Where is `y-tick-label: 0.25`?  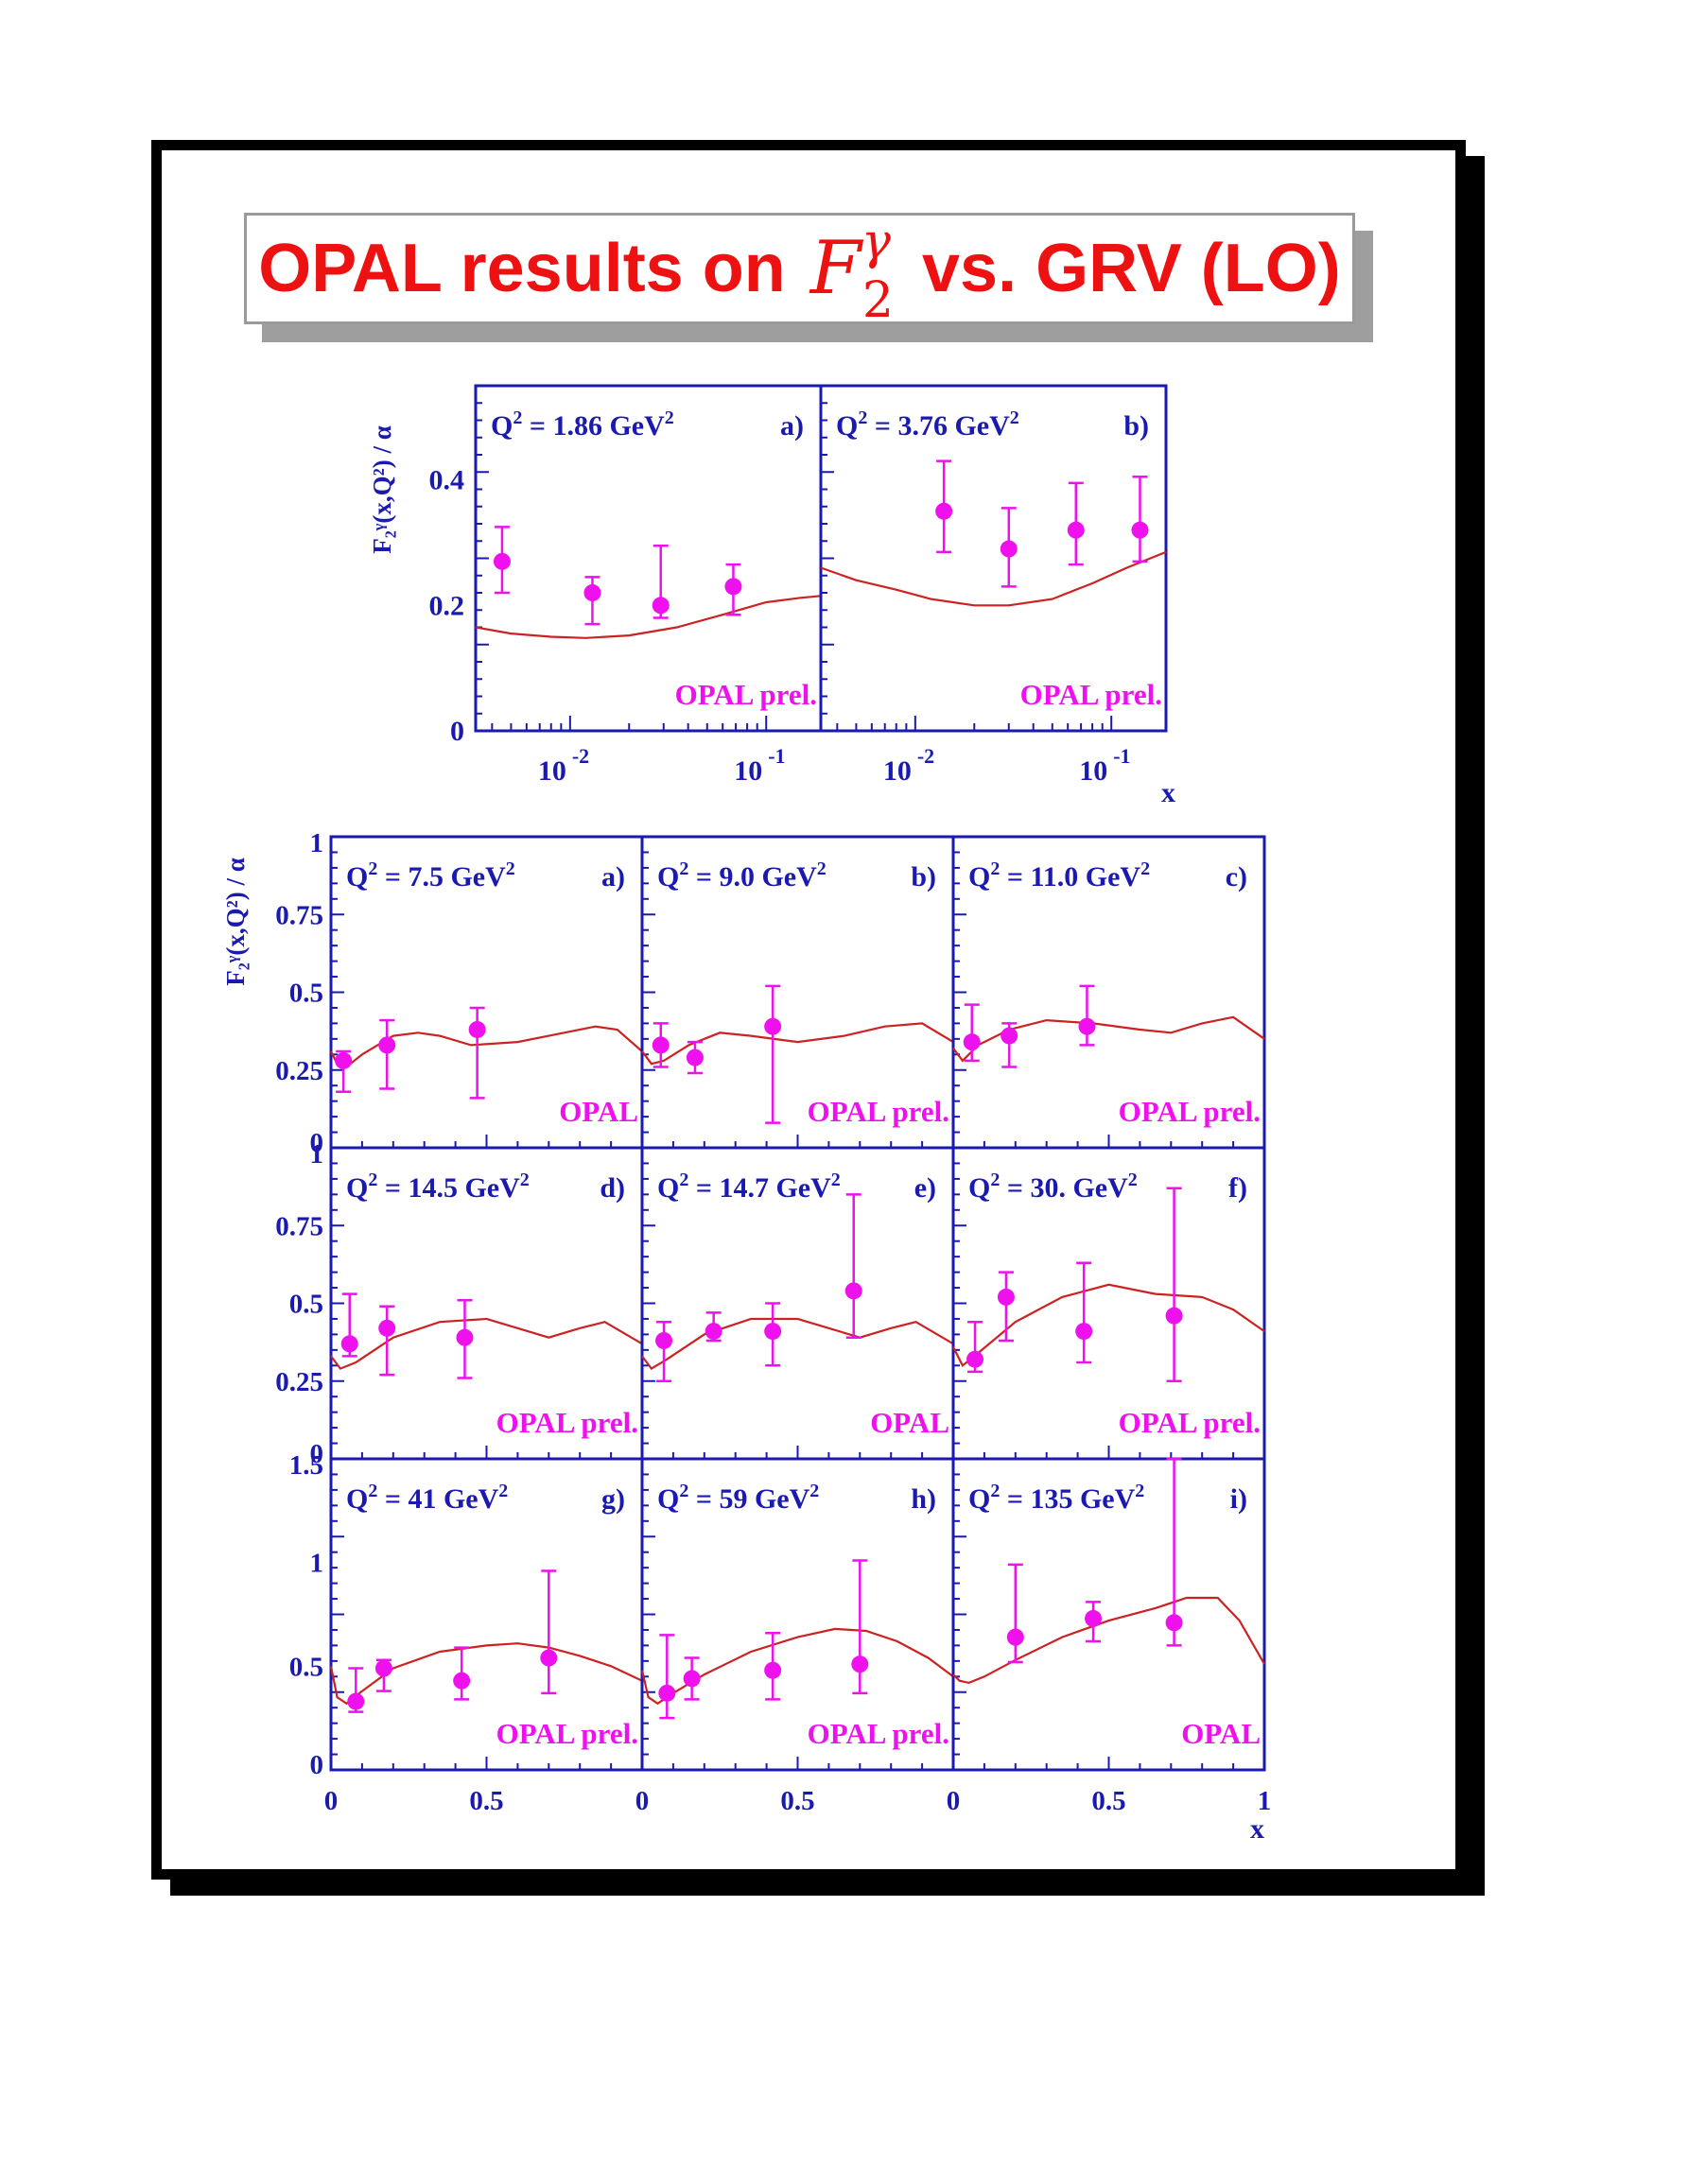
y-tick-label: 0.25 is located at coordinates (299, 1382).